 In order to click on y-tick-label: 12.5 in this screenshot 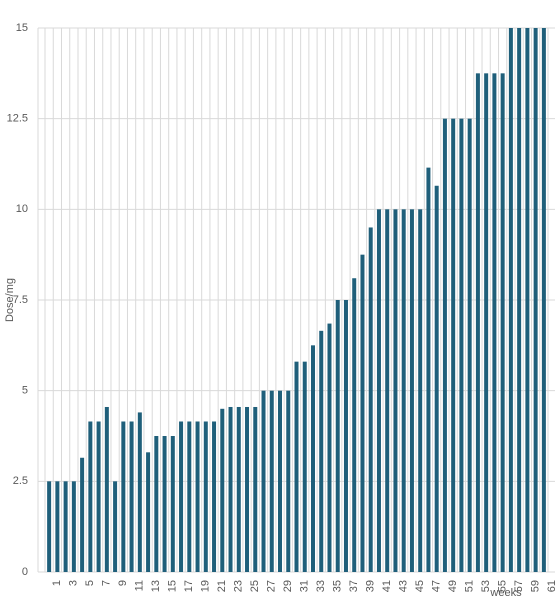, I will do `click(17, 119)`.